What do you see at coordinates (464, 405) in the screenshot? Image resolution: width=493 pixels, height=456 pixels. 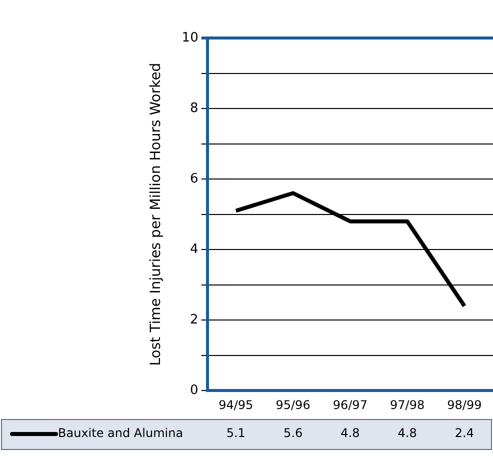 I see `x-tick-label: 98/99` at bounding box center [464, 405].